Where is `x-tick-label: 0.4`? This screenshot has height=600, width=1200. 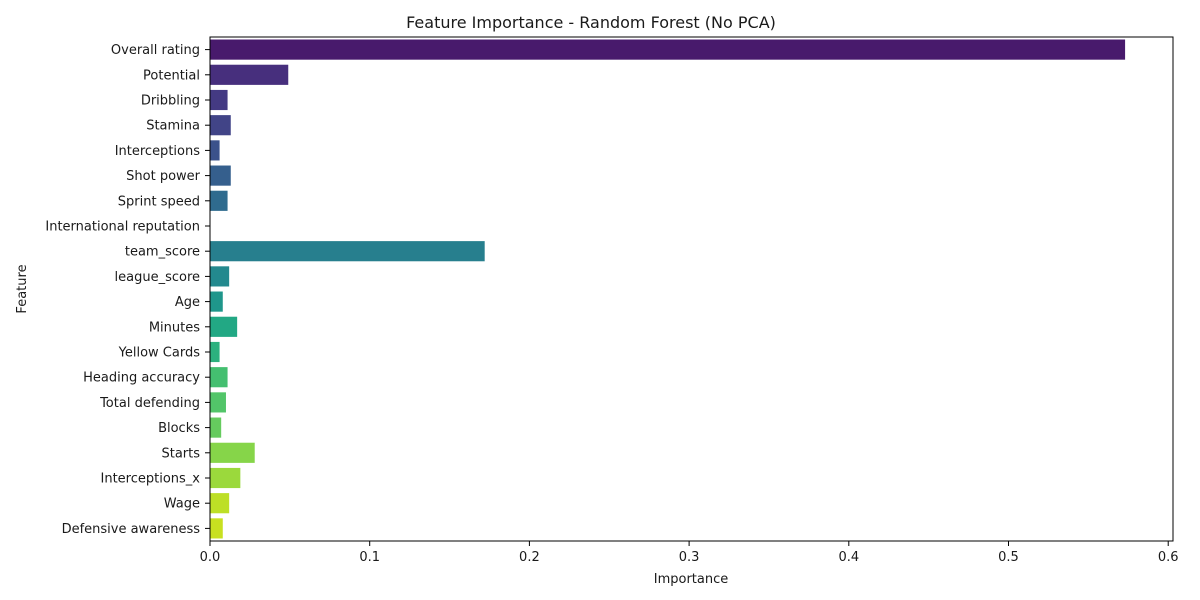 x-tick-label: 0.4 is located at coordinates (848, 557).